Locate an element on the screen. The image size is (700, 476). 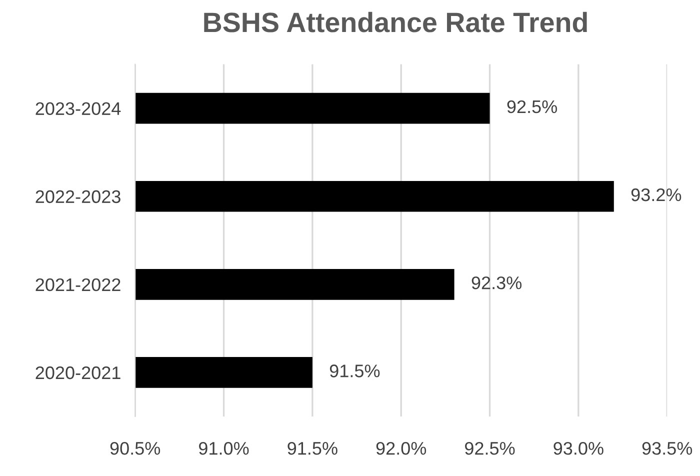
x-tick-label: 93.0% is located at coordinates (579, 448).